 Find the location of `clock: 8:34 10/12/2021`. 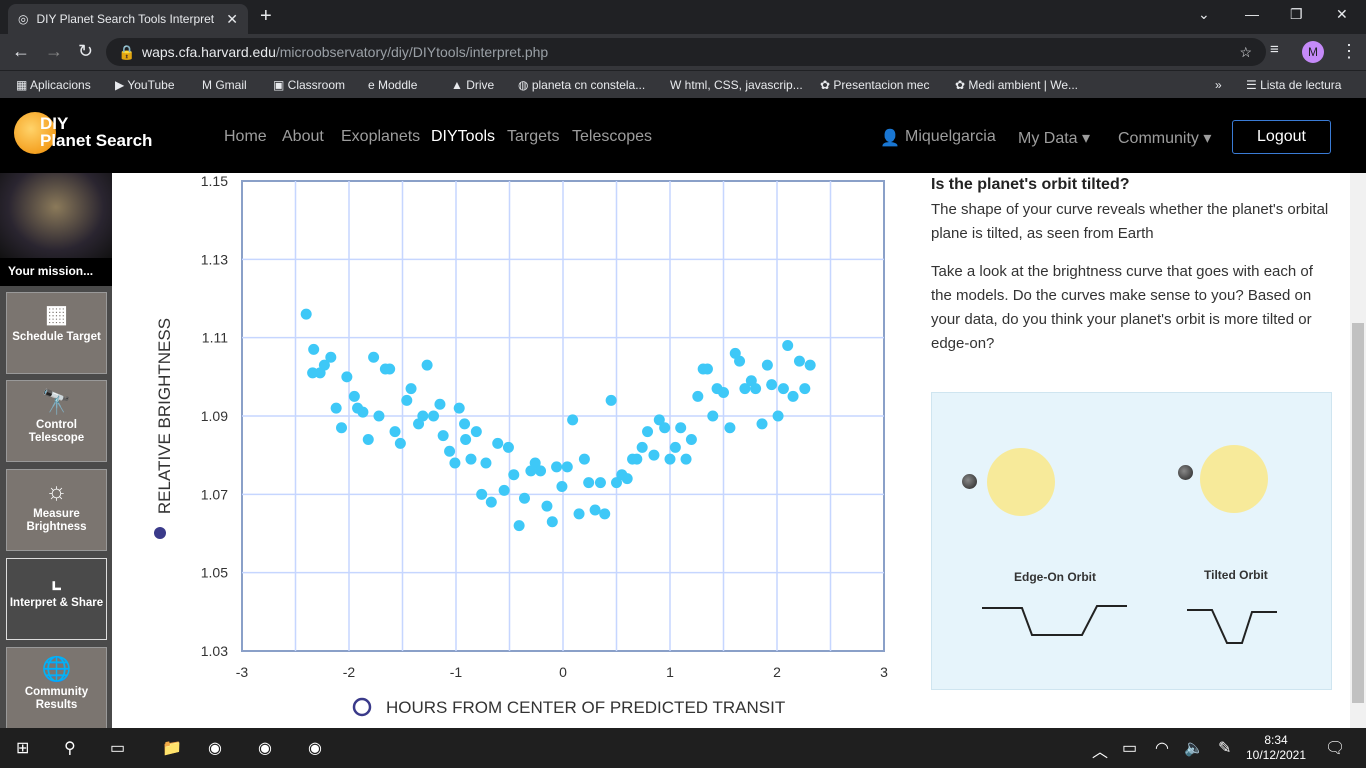

clock: 8:34 10/12/2021 is located at coordinates (1276, 748).